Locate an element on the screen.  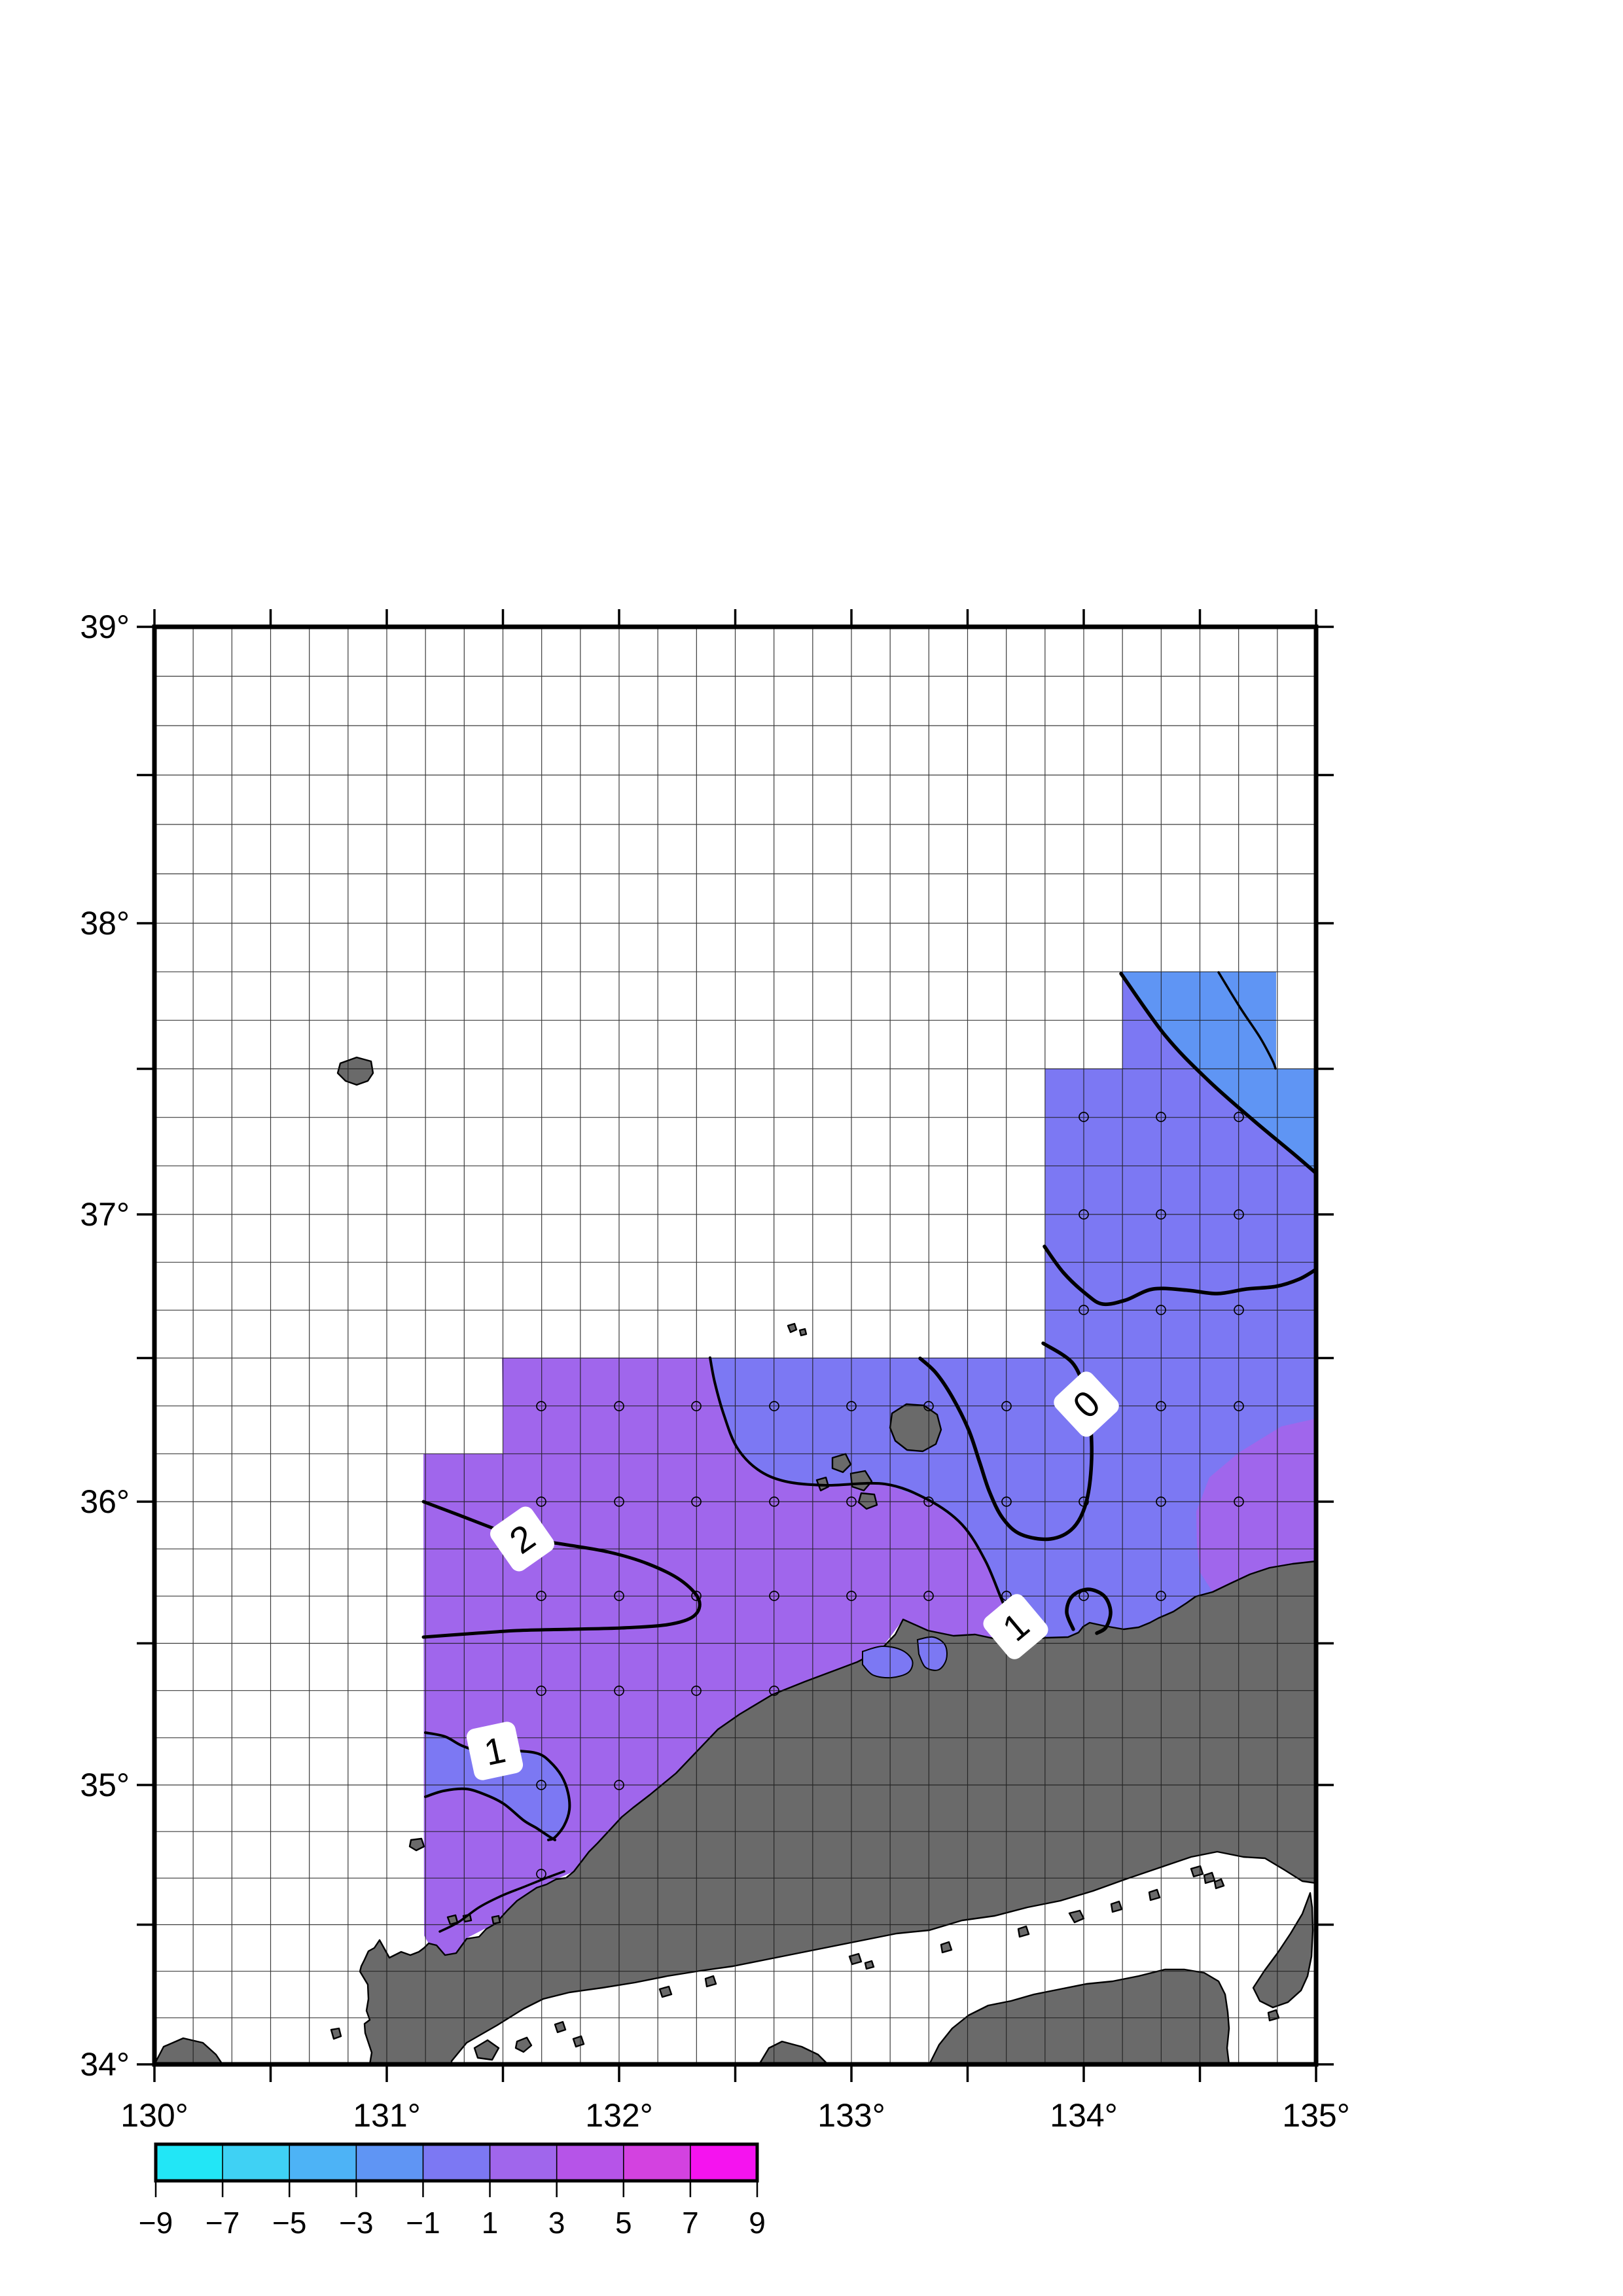
contour-one-pocket-upper is located at coordinates (497, 1786).